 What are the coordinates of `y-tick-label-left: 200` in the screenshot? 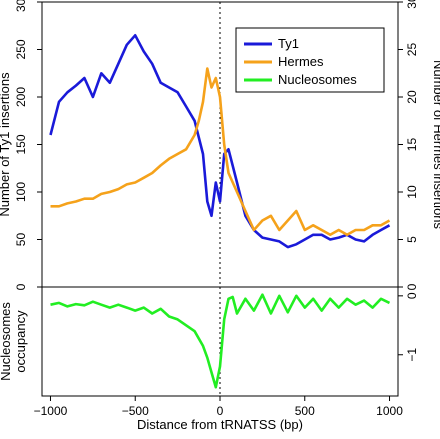 It's located at (21, 97).